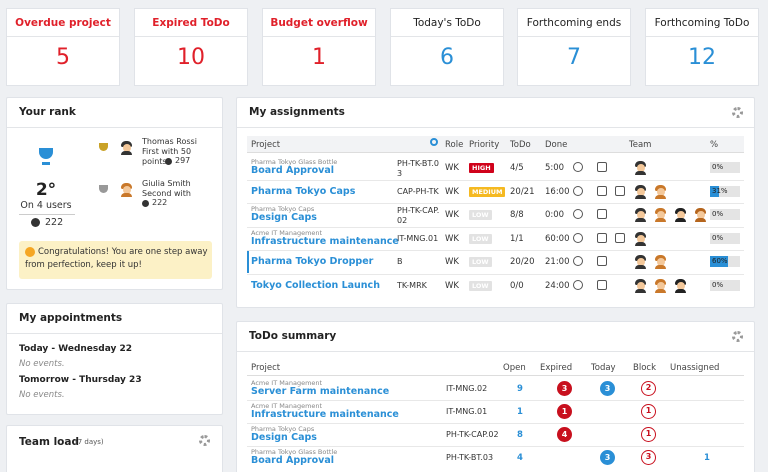 This screenshot has width=768, height=472. Describe the element at coordinates (114, 448) in the screenshot. I see `panel: Team load (7 days)` at that location.